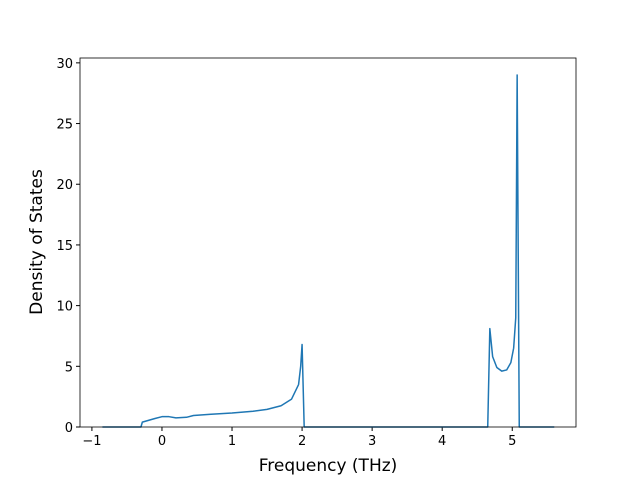 Image resolution: width=640 pixels, height=480 pixels. What do you see at coordinates (442, 441) in the screenshot?
I see `x-tick-label: 4` at bounding box center [442, 441].